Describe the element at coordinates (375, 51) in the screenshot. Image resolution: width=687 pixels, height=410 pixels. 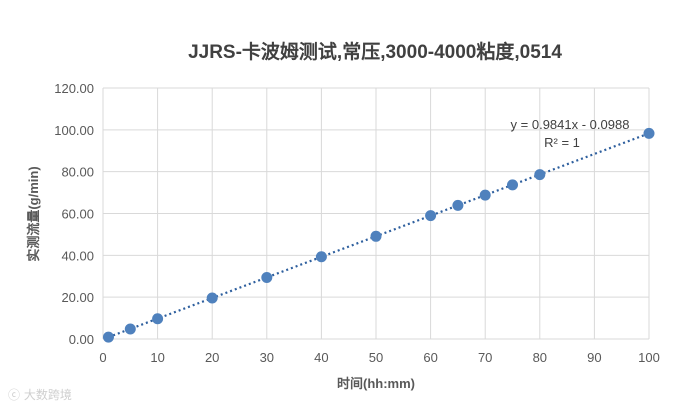
I see `chart-title: JJRS-卡波姆测试,常压,3000-4000粘度,0514` at that location.